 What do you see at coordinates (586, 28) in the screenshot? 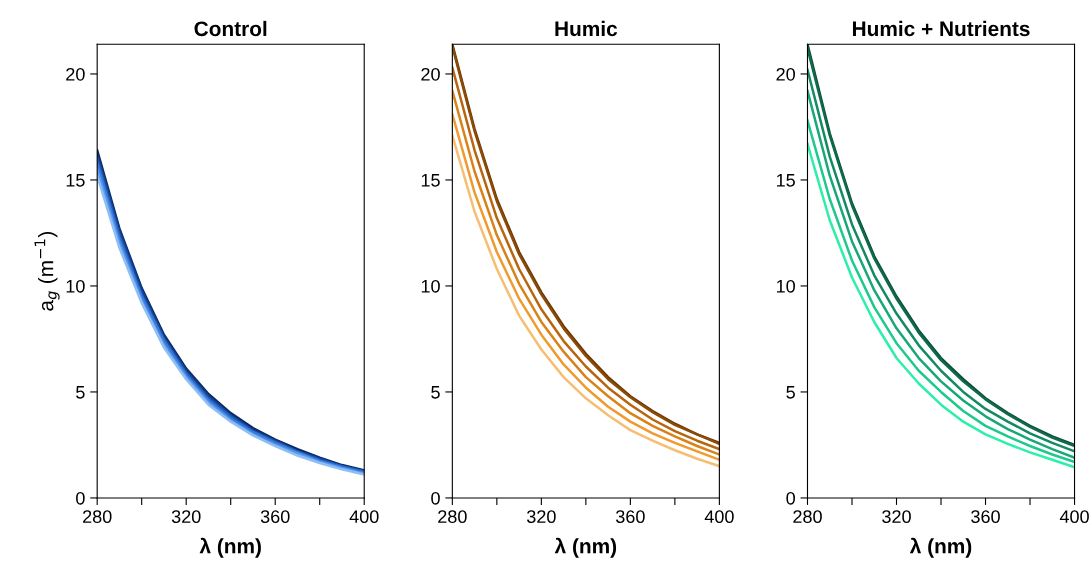
I see `chart-title: Humic` at bounding box center [586, 28].